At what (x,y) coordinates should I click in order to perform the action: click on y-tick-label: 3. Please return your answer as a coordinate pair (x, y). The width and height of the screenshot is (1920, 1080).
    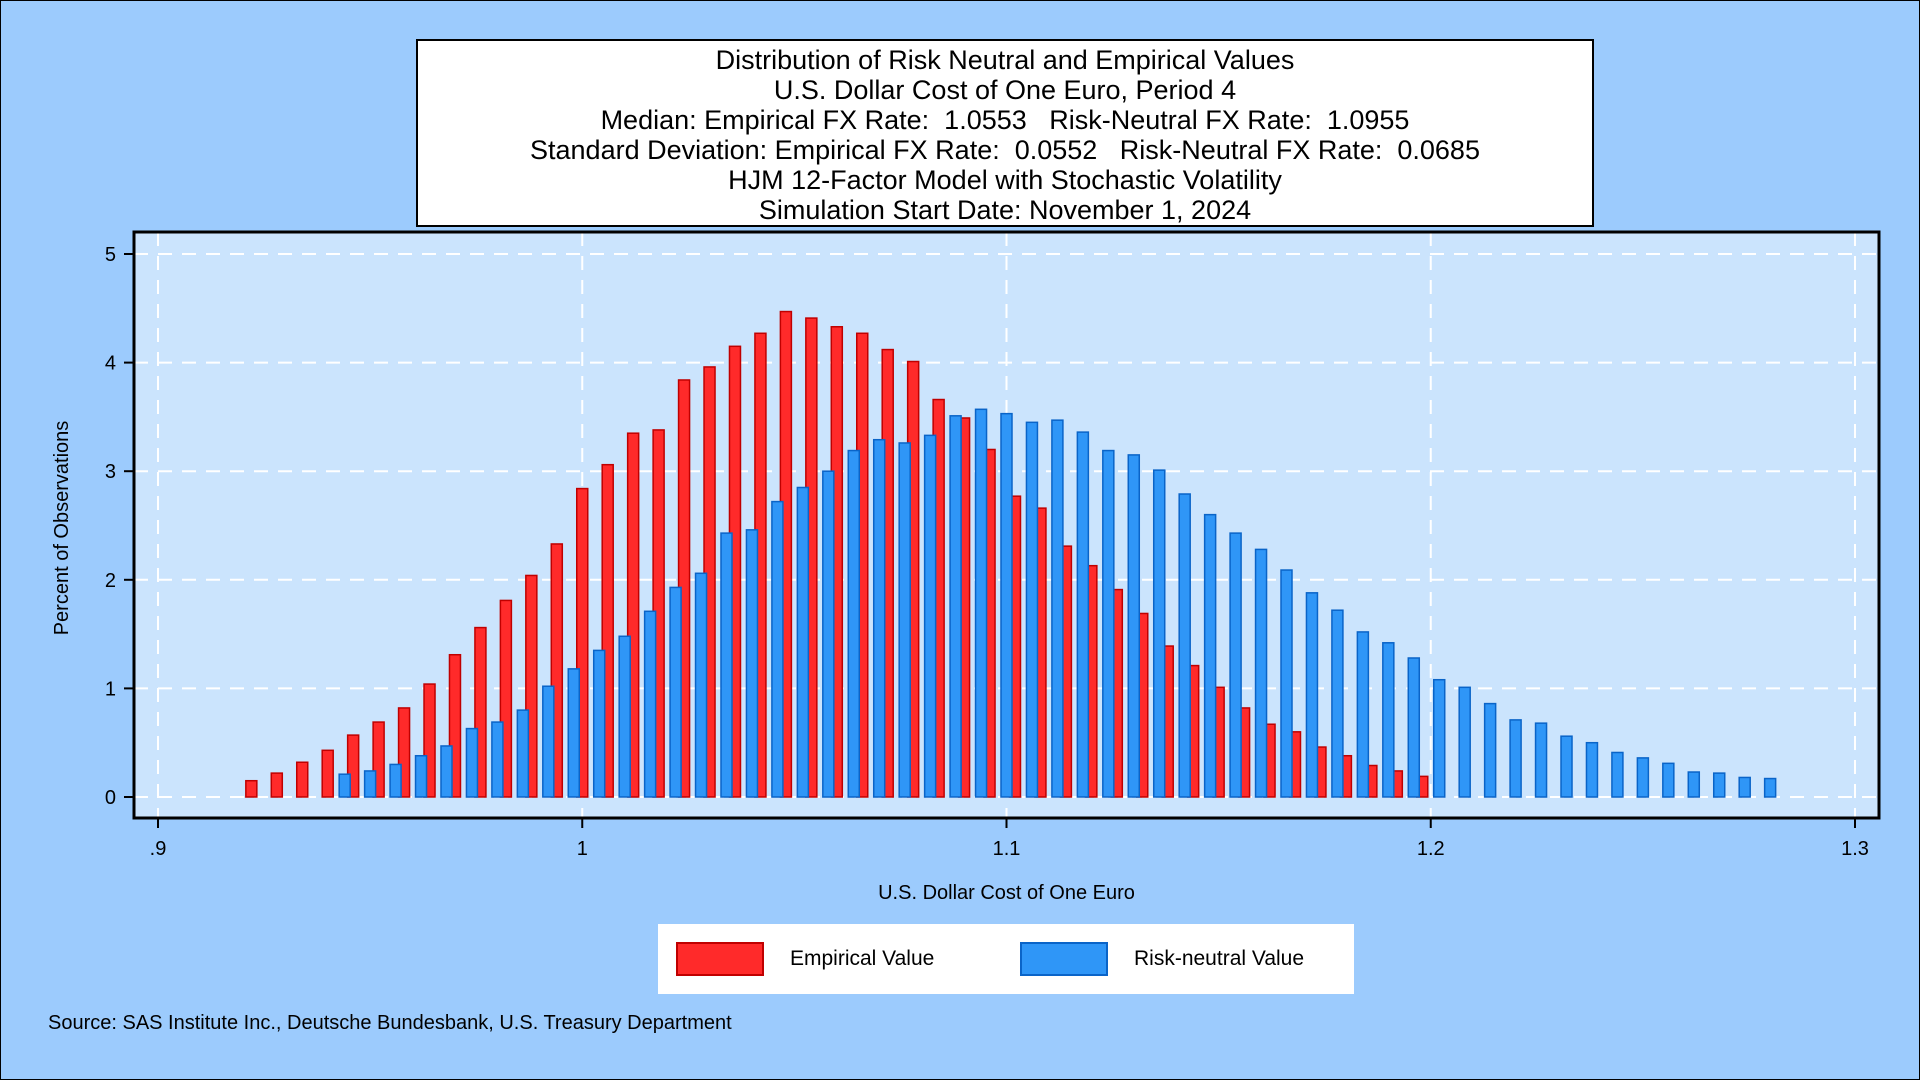
    Looking at the image, I should click on (110, 472).